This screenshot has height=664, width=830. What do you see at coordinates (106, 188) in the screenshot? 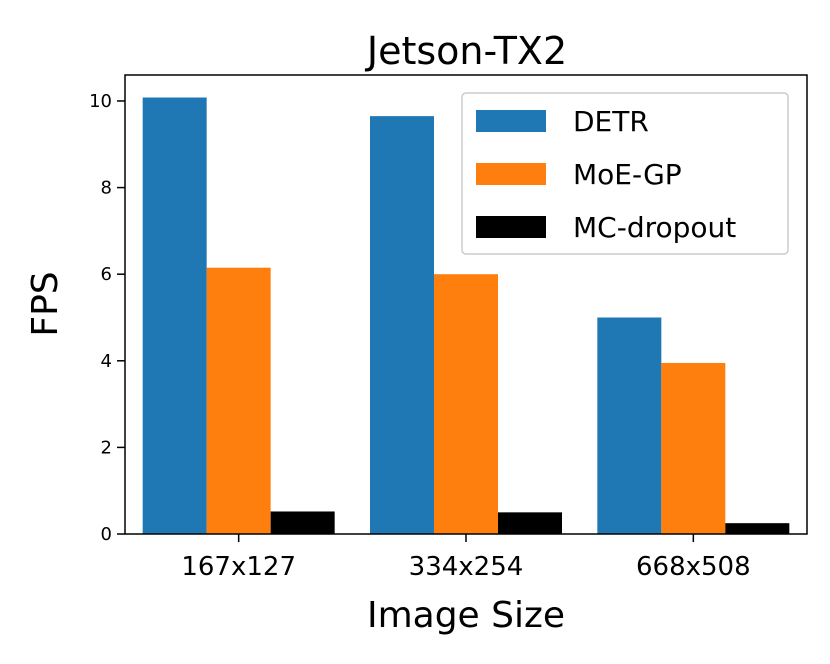
I see `y-tick-label: 8` at bounding box center [106, 188].